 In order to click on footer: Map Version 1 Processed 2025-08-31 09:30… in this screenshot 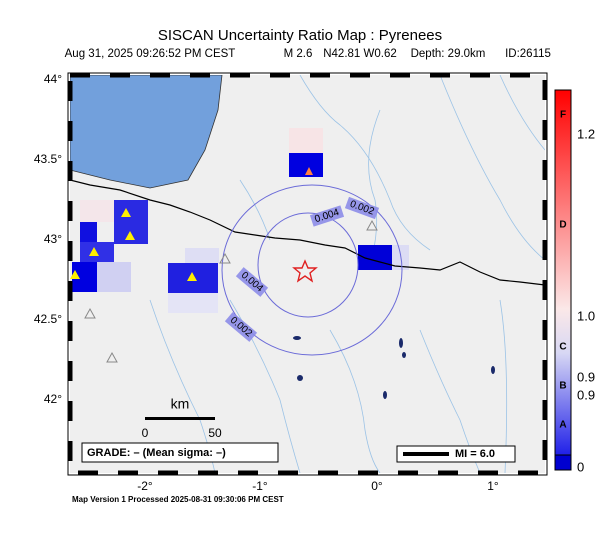, I will do `click(178, 499)`.